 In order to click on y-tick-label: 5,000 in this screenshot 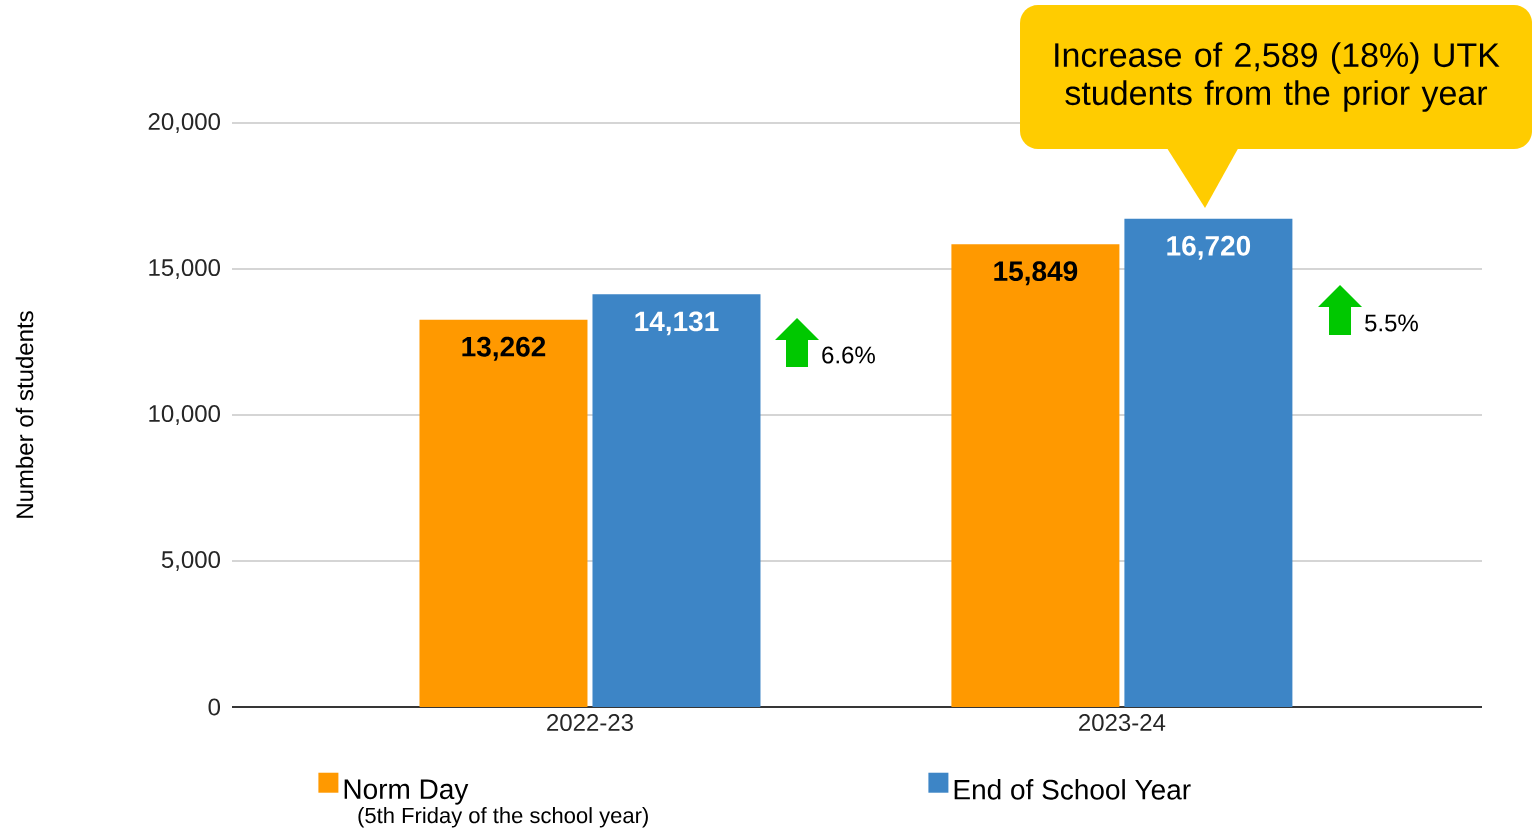, I will do `click(190, 561)`.